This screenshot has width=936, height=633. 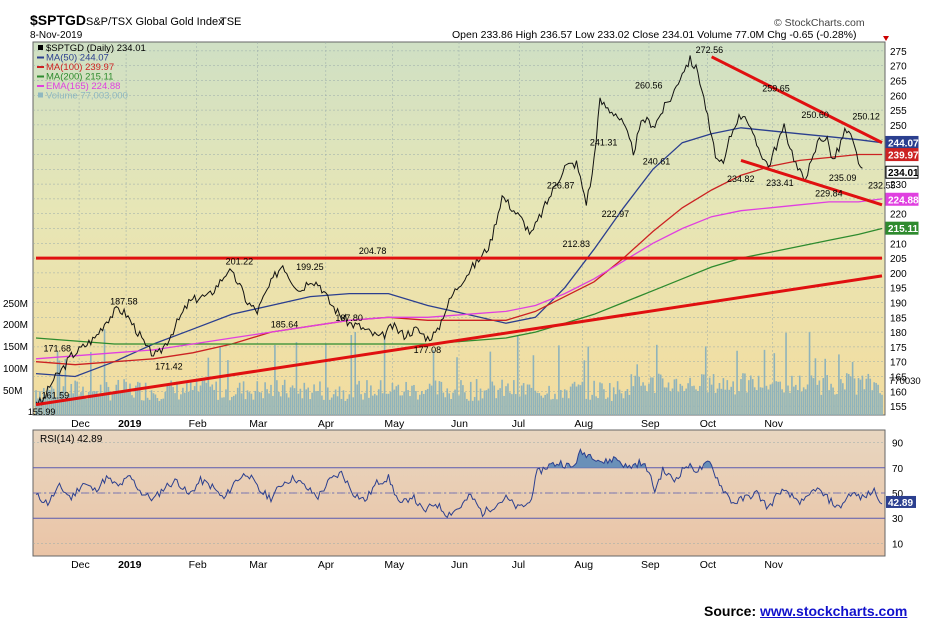 What do you see at coordinates (898, 494) in the screenshot?
I see `rsi-tick-label: 50` at bounding box center [898, 494].